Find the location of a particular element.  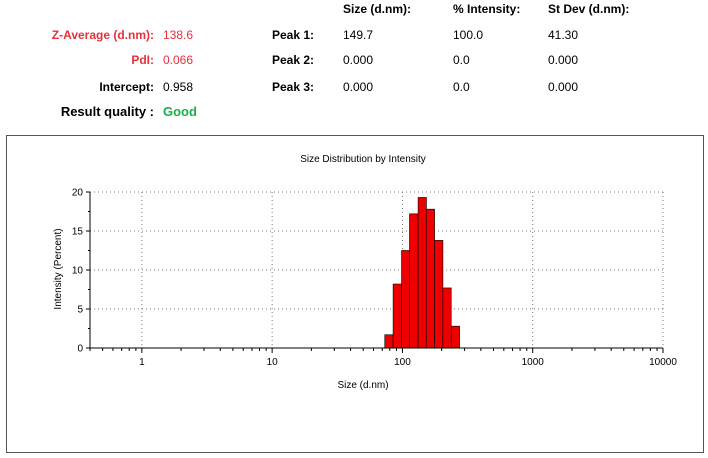

peak-1-intensity: 100.0 is located at coordinates (468, 35).